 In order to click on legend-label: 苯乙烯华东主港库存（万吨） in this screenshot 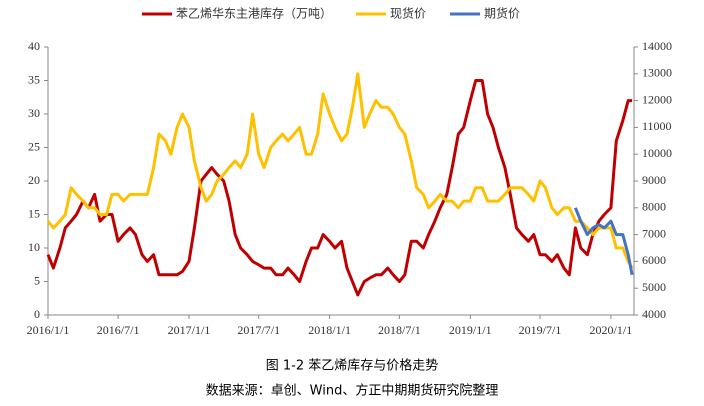, I will do `click(254, 13)`.